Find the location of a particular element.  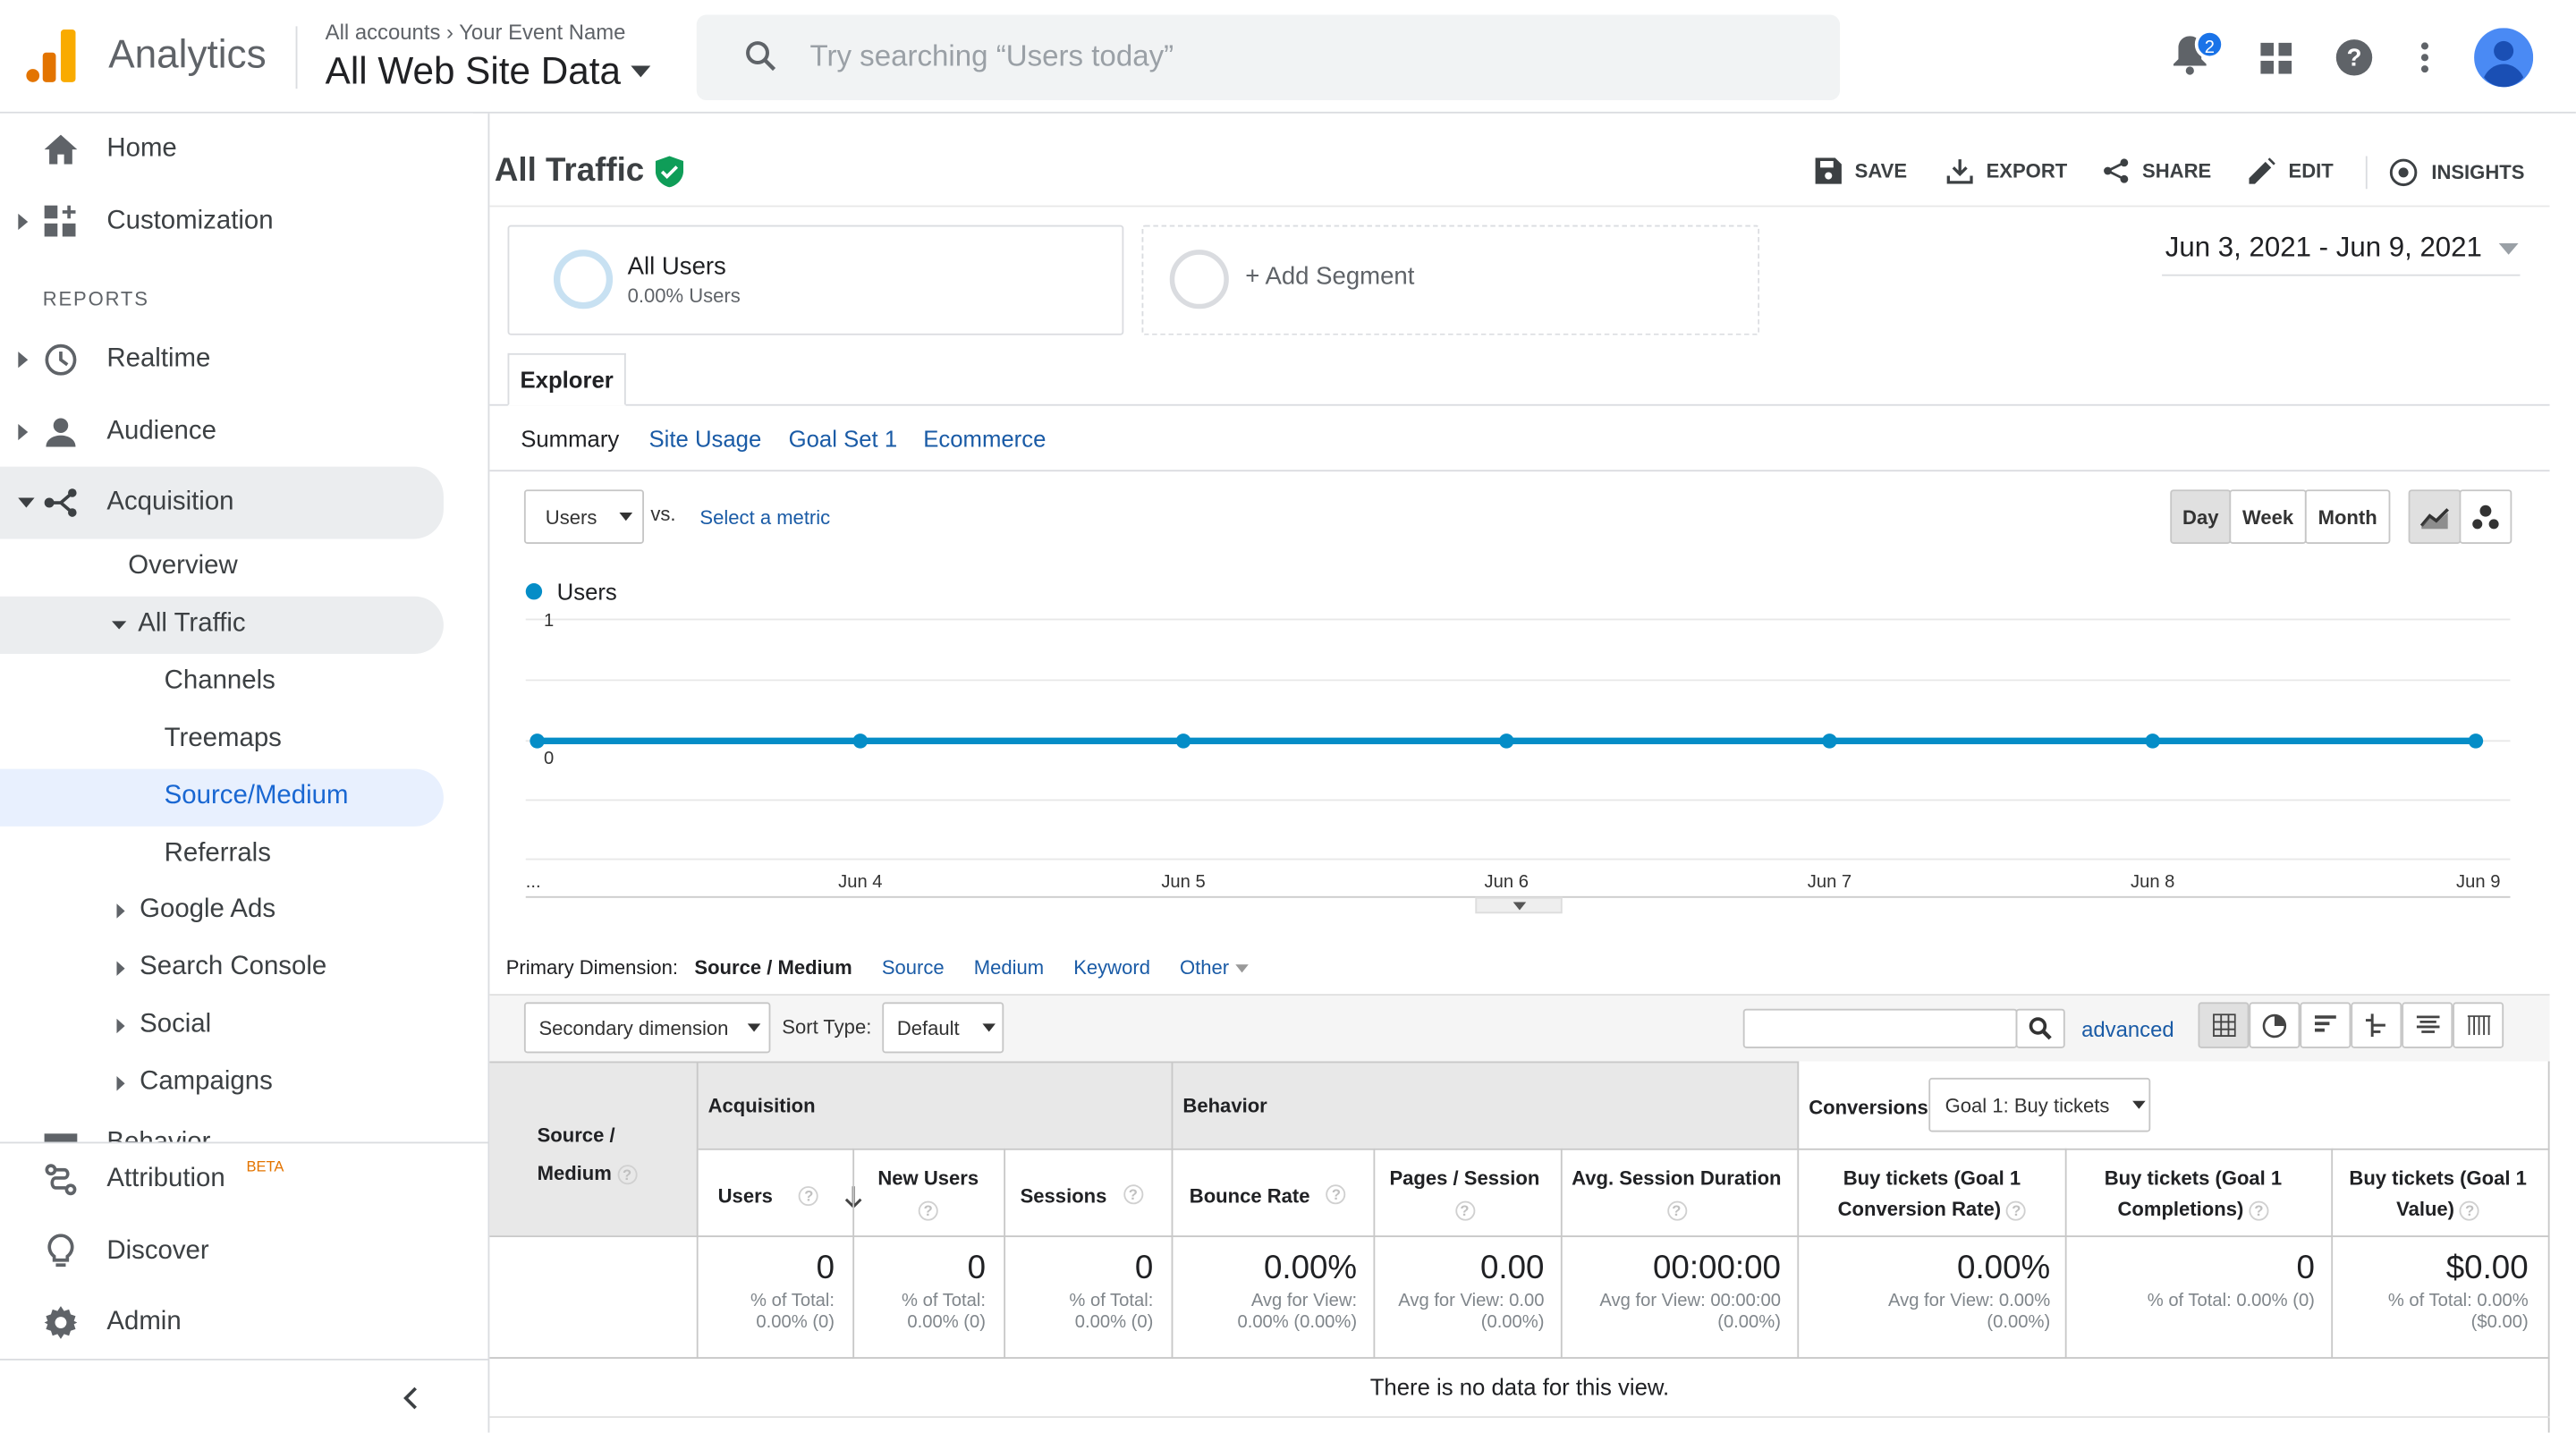

col-new-users: New Users? is located at coordinates (928, 1194).